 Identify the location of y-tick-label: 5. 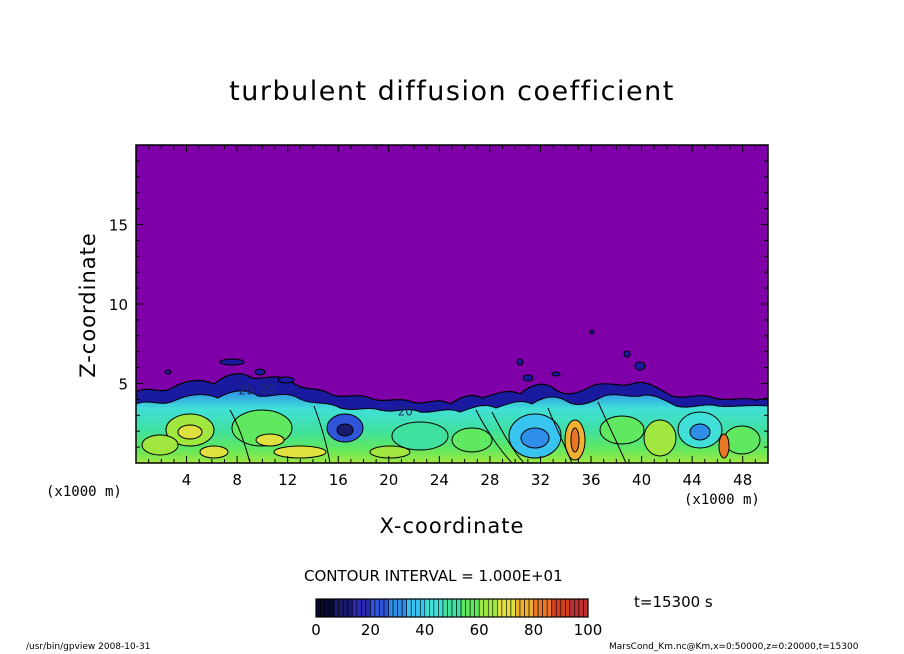
(123, 385).